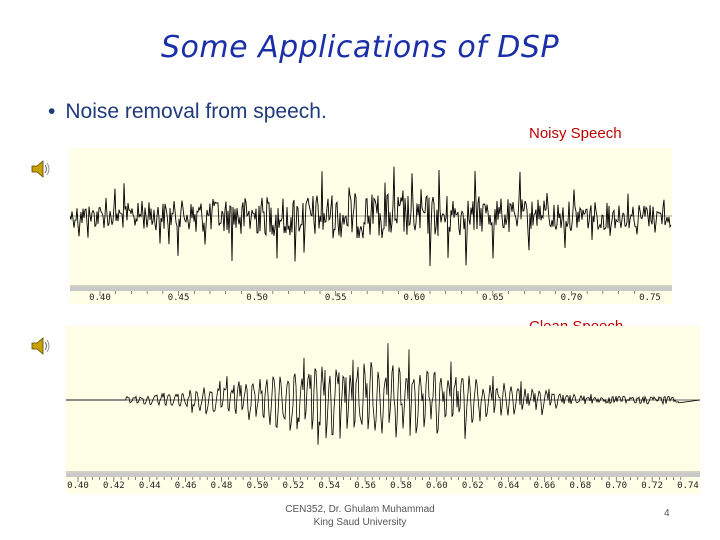 The image size is (720, 540). Describe the element at coordinates (581, 486) in the screenshot. I see `tick-label: 0.68` at that location.